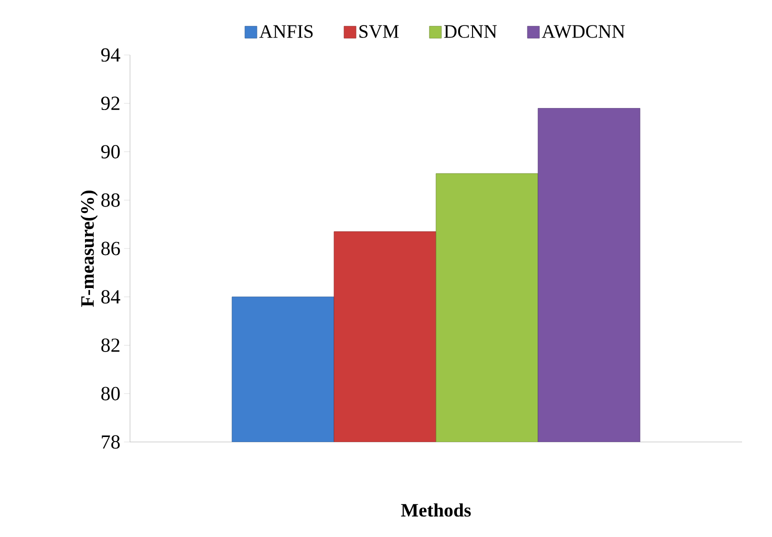  I want to click on y-tick-label: 86, so click(110, 249).